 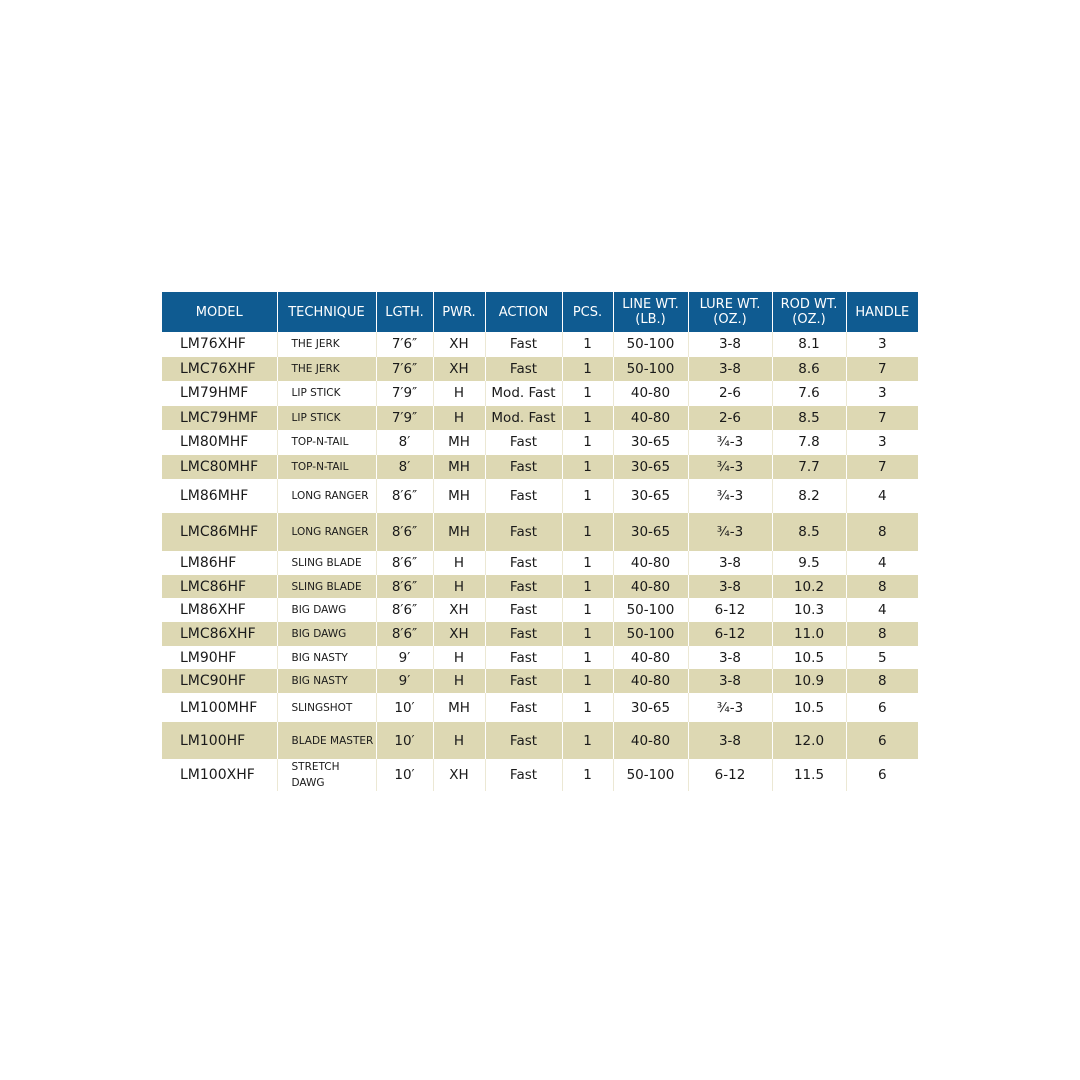 What do you see at coordinates (327, 707) in the screenshot?
I see `cell-technique: SLINGSHOT` at bounding box center [327, 707].